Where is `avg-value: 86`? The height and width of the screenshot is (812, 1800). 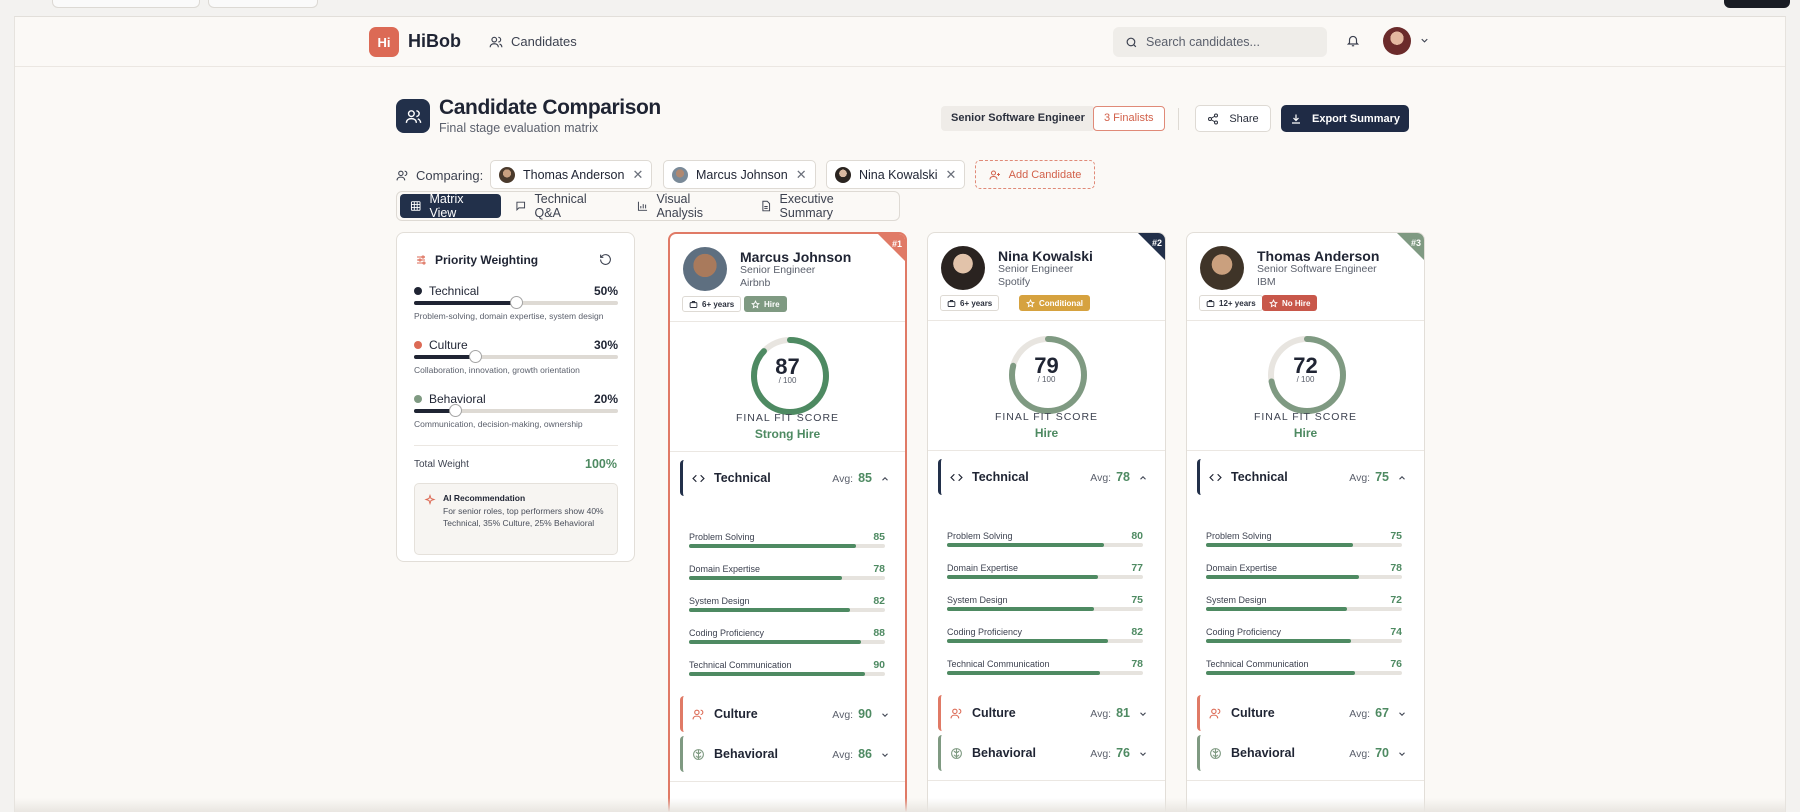
avg-value: 86 is located at coordinates (865, 754).